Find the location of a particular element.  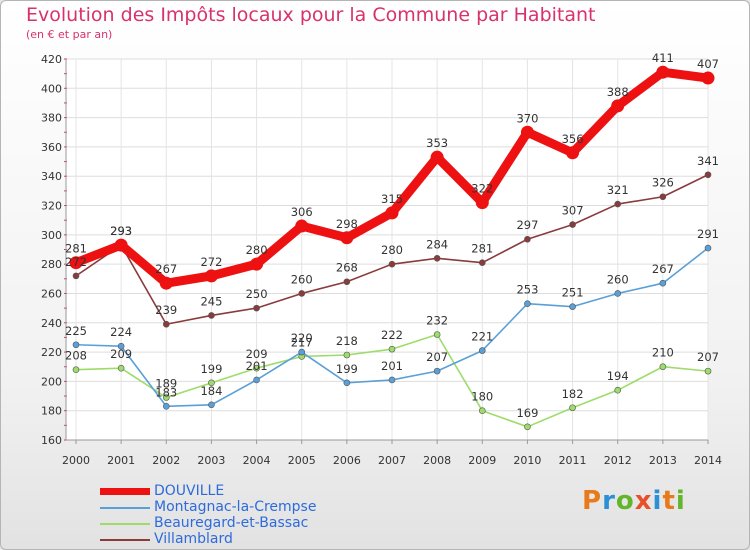

data-label: 291 is located at coordinates (708, 234).